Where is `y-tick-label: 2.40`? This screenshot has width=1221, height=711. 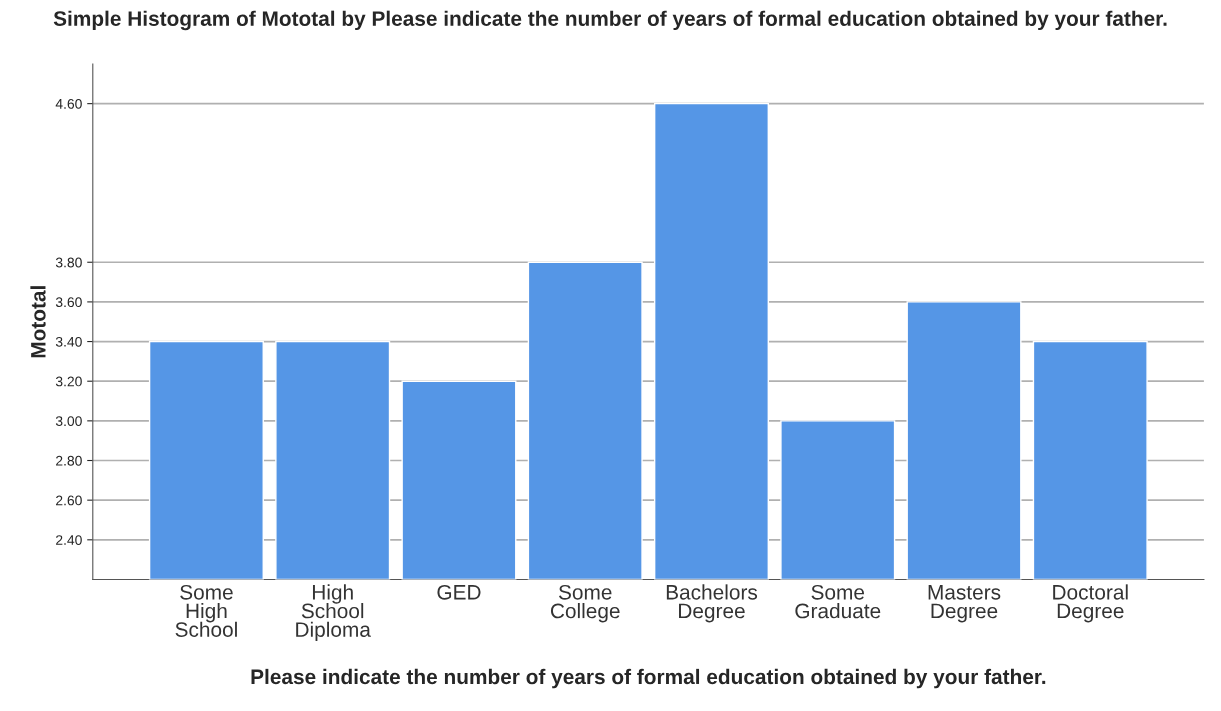 y-tick-label: 2.40 is located at coordinates (69, 540).